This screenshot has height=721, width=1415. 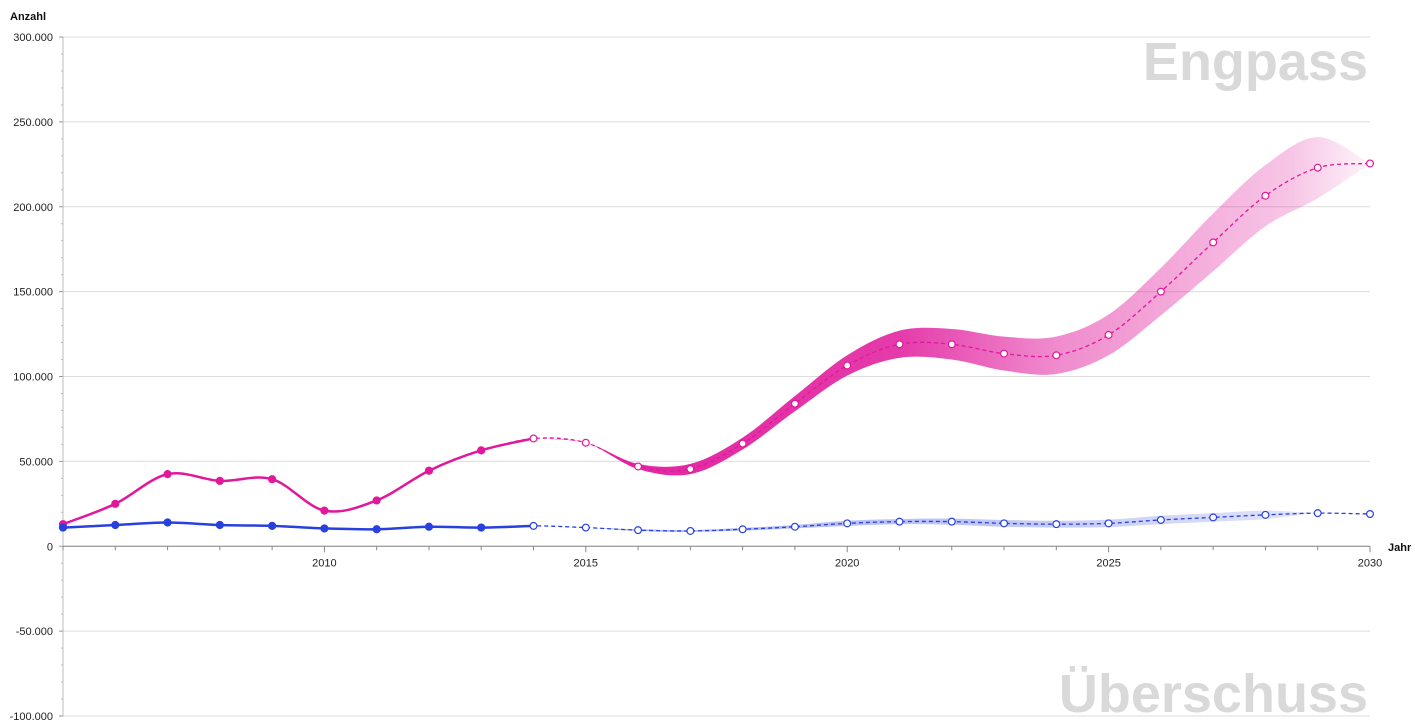 I want to click on x-axis-title: Jahr, so click(x=1400, y=548).